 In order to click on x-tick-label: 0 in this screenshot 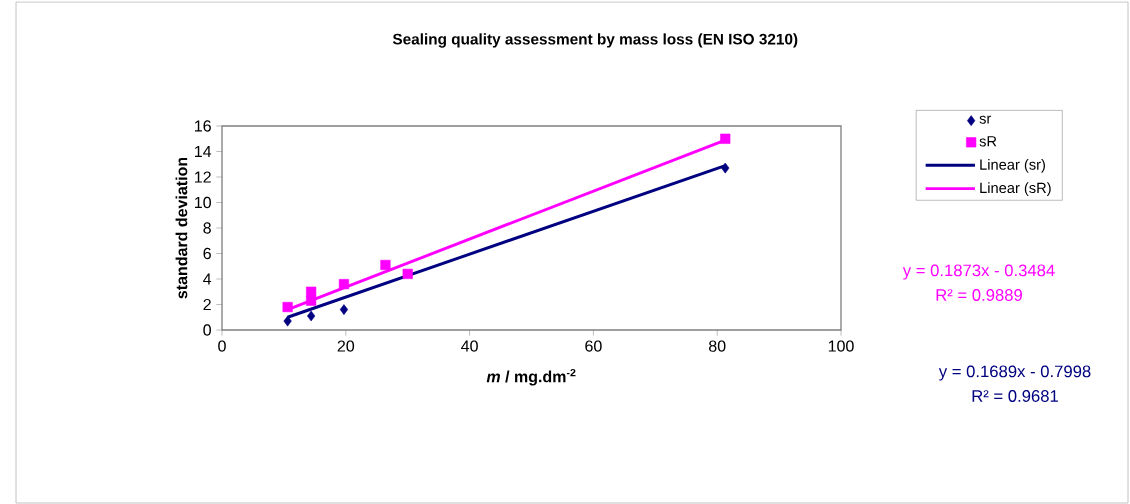, I will do `click(222, 346)`.